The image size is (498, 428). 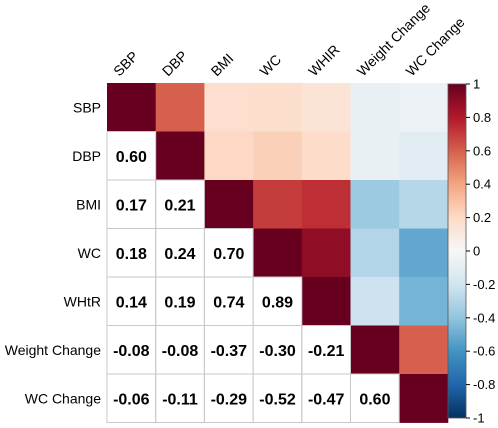 I want to click on row-label-2: BMI, so click(x=88, y=204).